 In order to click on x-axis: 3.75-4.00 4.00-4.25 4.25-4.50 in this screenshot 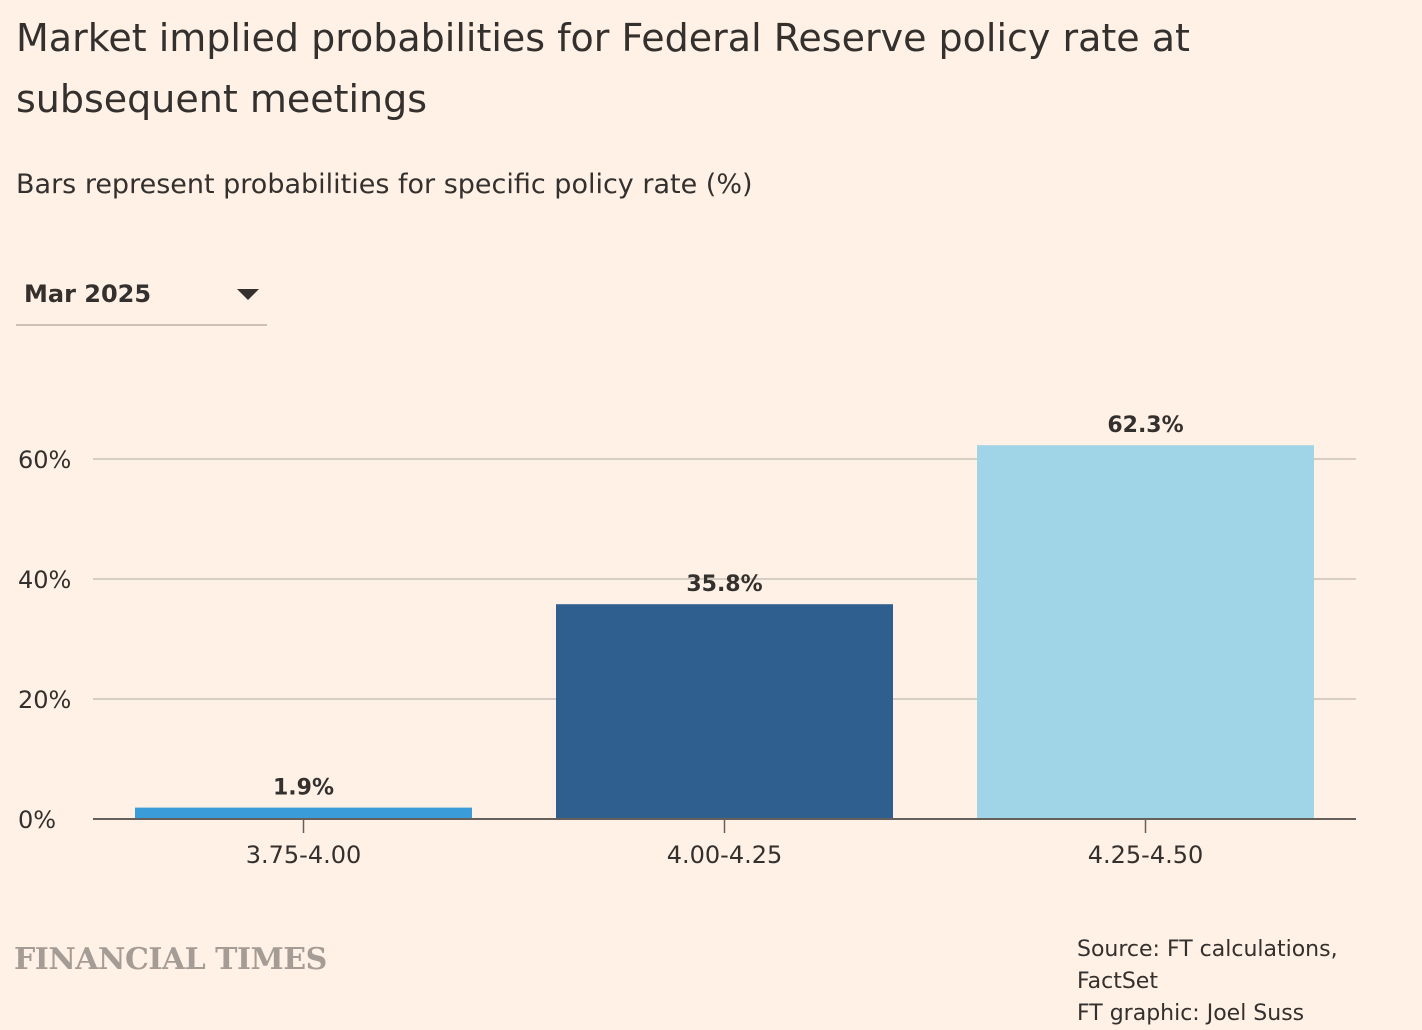, I will do `click(724, 843)`.